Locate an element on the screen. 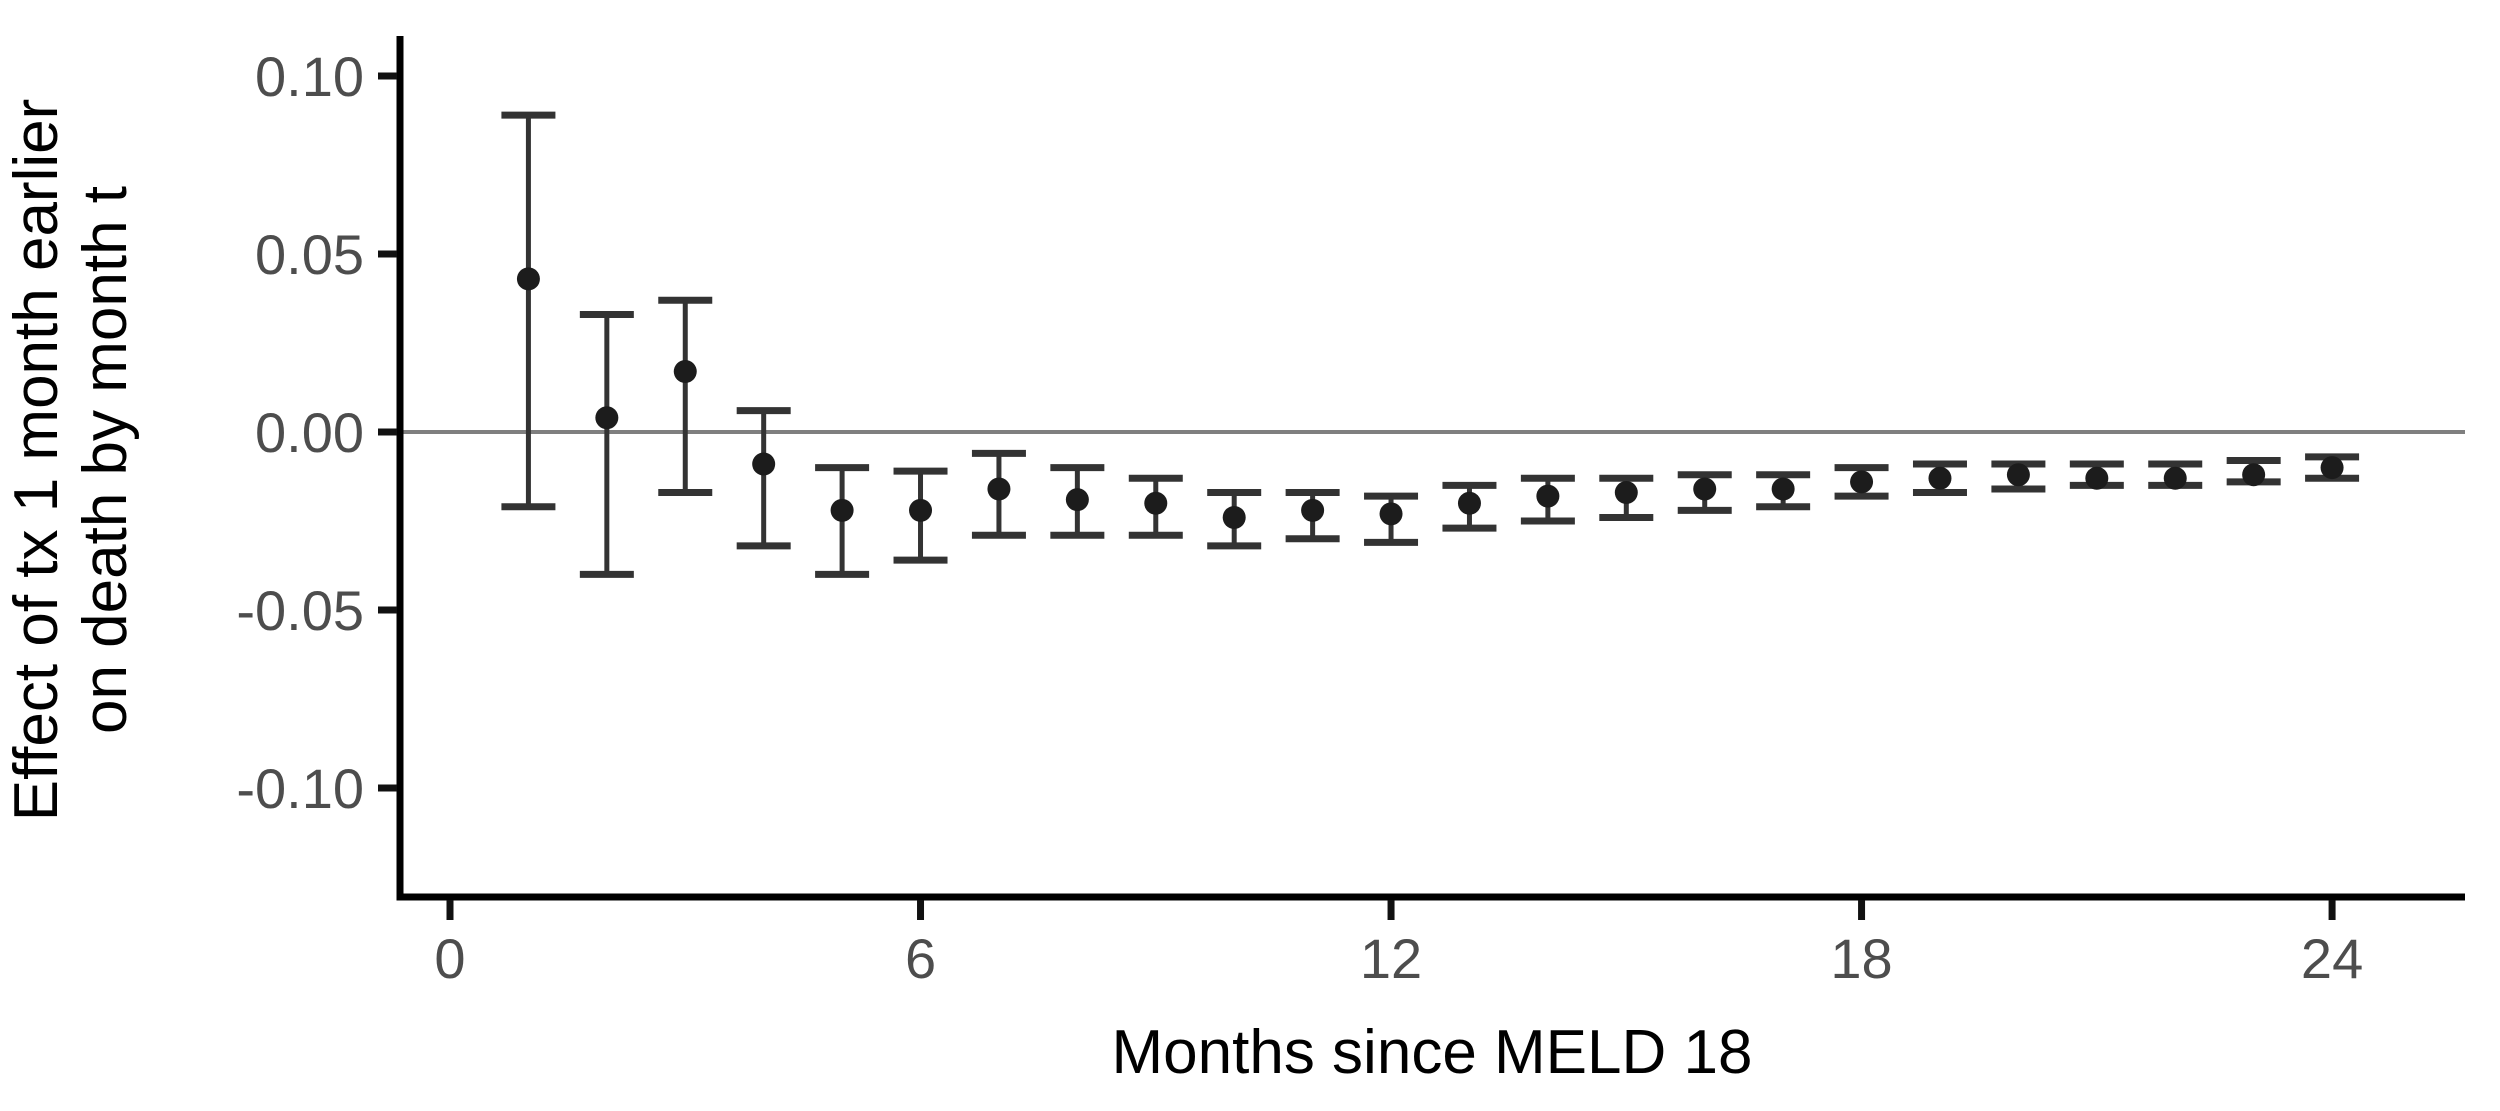  x-axis-title: Months since MELD 18 is located at coordinates (1432, 1052).